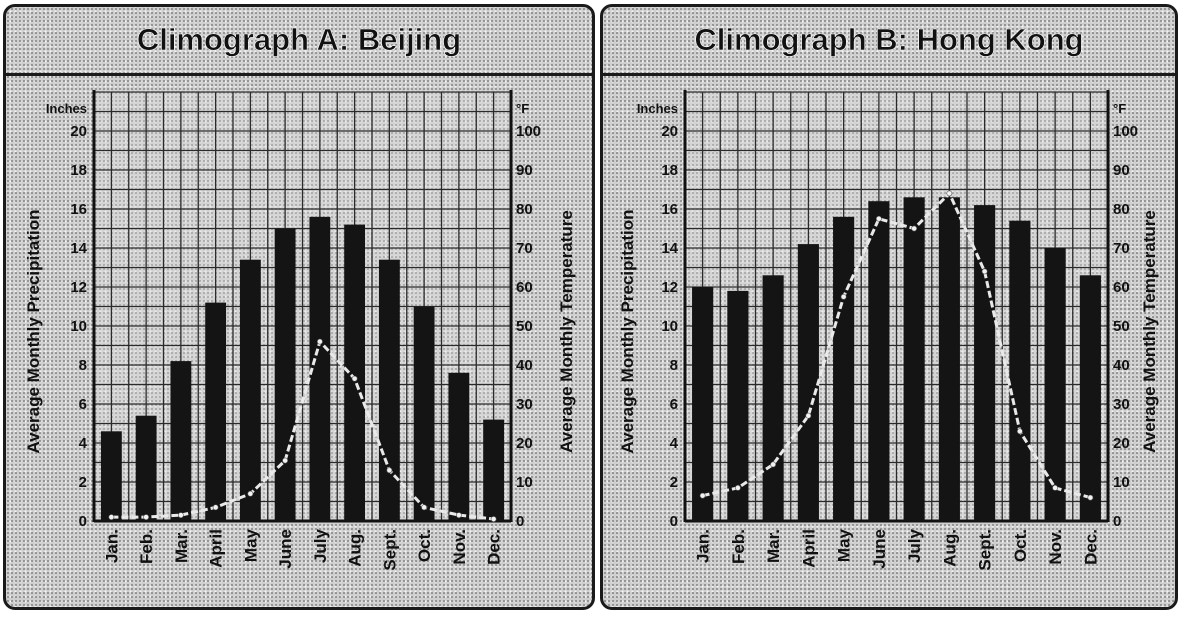 This screenshot has width=1183, height=617. What do you see at coordinates (627, 331) in the screenshot?
I see `climograph-b-left-axis-title: Average Monthly Precipitation` at bounding box center [627, 331].